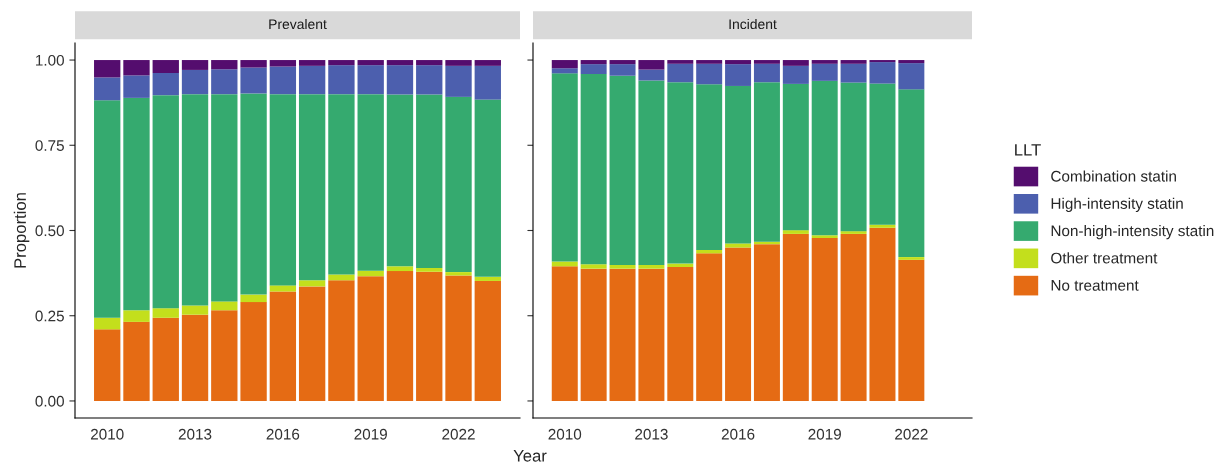  Describe the element at coordinates (911, 434) in the screenshot. I see `x-tick-label: 2022` at that location.